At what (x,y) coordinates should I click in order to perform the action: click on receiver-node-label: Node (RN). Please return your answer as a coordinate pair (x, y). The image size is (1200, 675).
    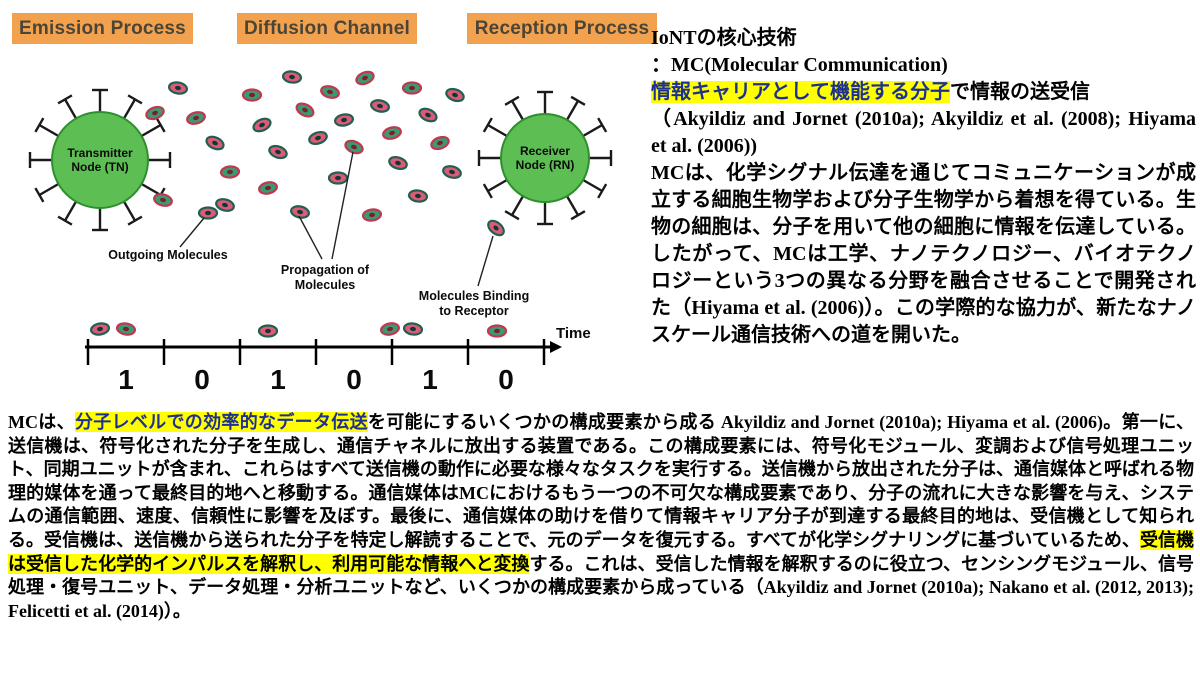
    Looking at the image, I should click on (545, 165).